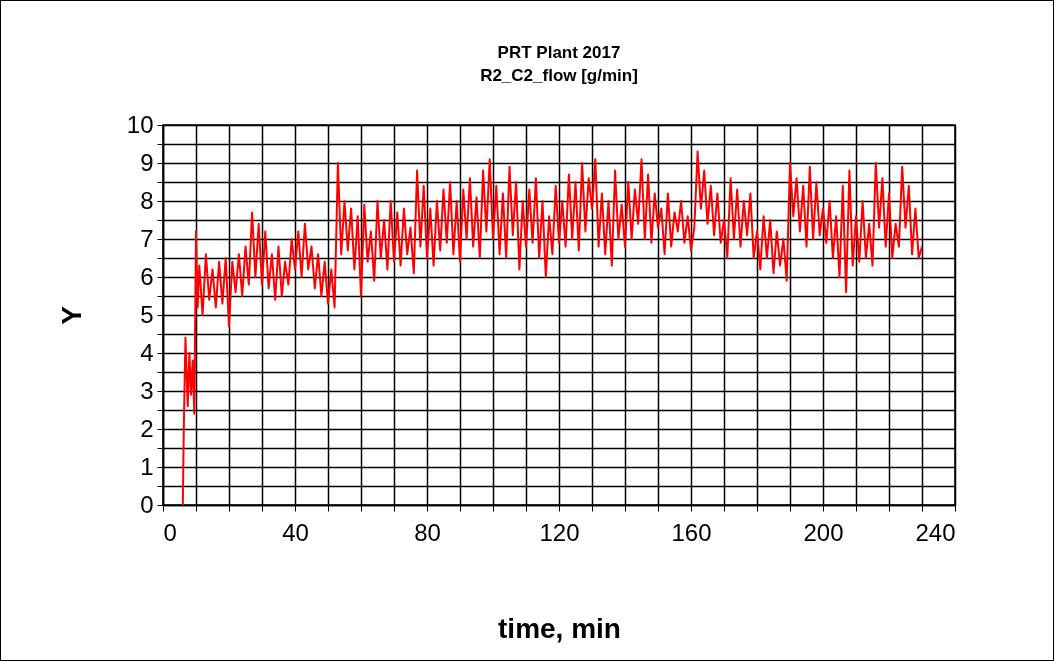 The width and height of the screenshot is (1054, 661). Describe the element at coordinates (147, 352) in the screenshot. I see `y-tick-label: 4` at that location.